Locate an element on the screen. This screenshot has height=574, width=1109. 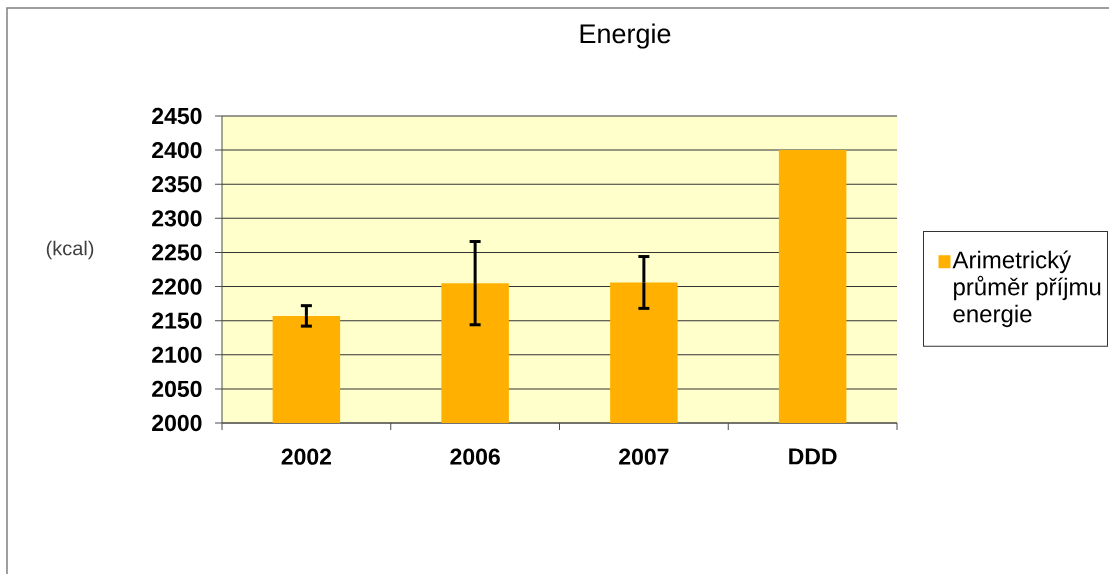
y-tick-label: 2400 is located at coordinates (177, 150).